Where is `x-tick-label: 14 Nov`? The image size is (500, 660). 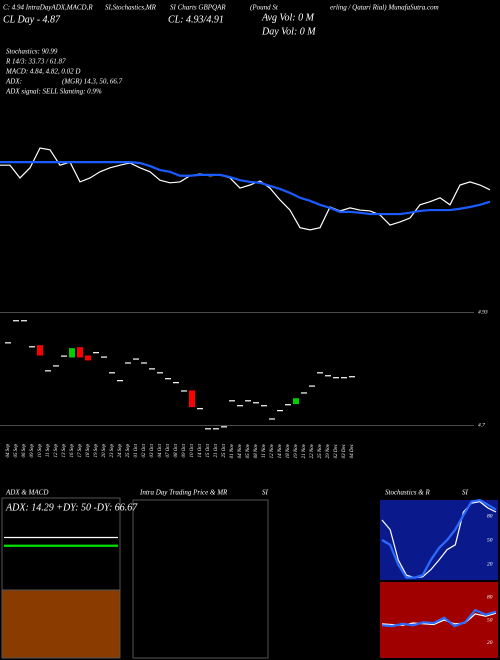 x-tick-label: 14 Nov is located at coordinates (280, 450).